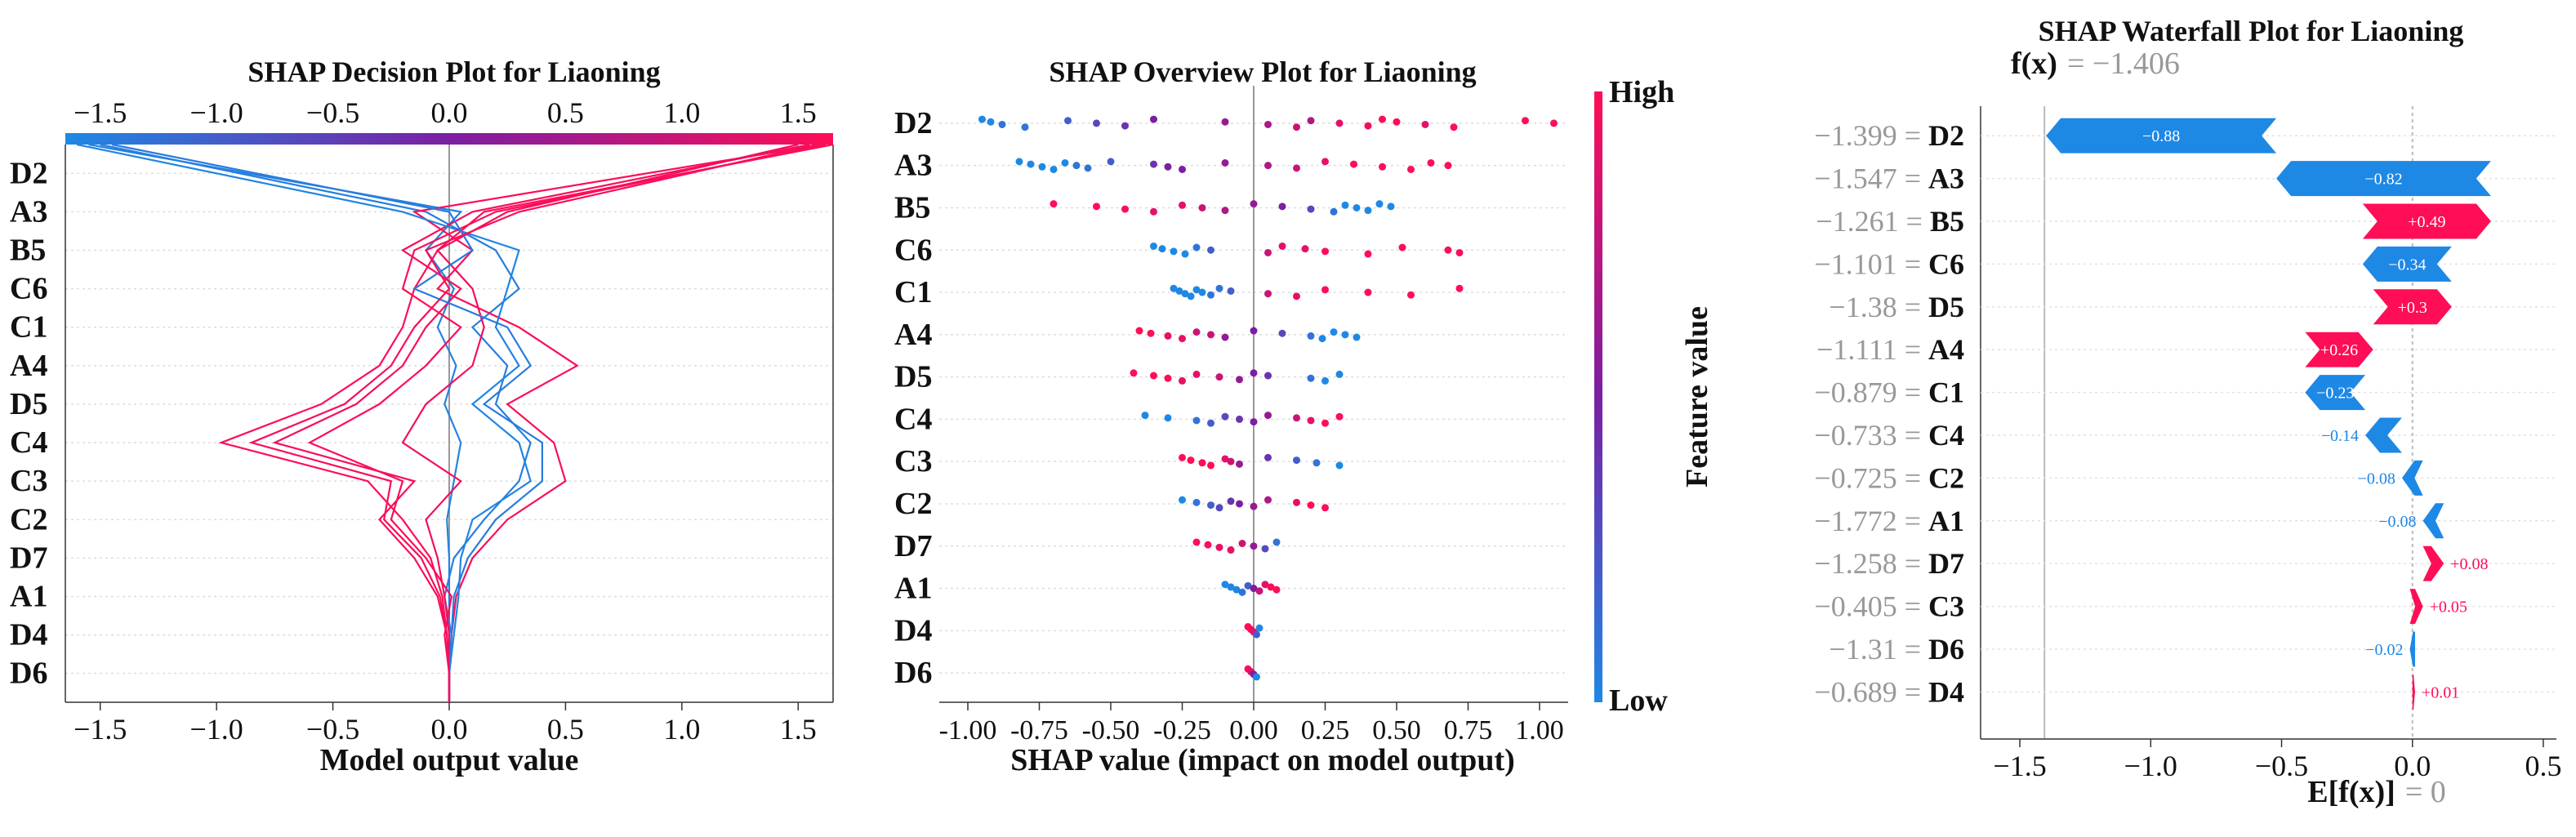  What do you see at coordinates (1878, 307) in the screenshot?
I see `waterfall-feature-value: −1.38 =` at bounding box center [1878, 307].